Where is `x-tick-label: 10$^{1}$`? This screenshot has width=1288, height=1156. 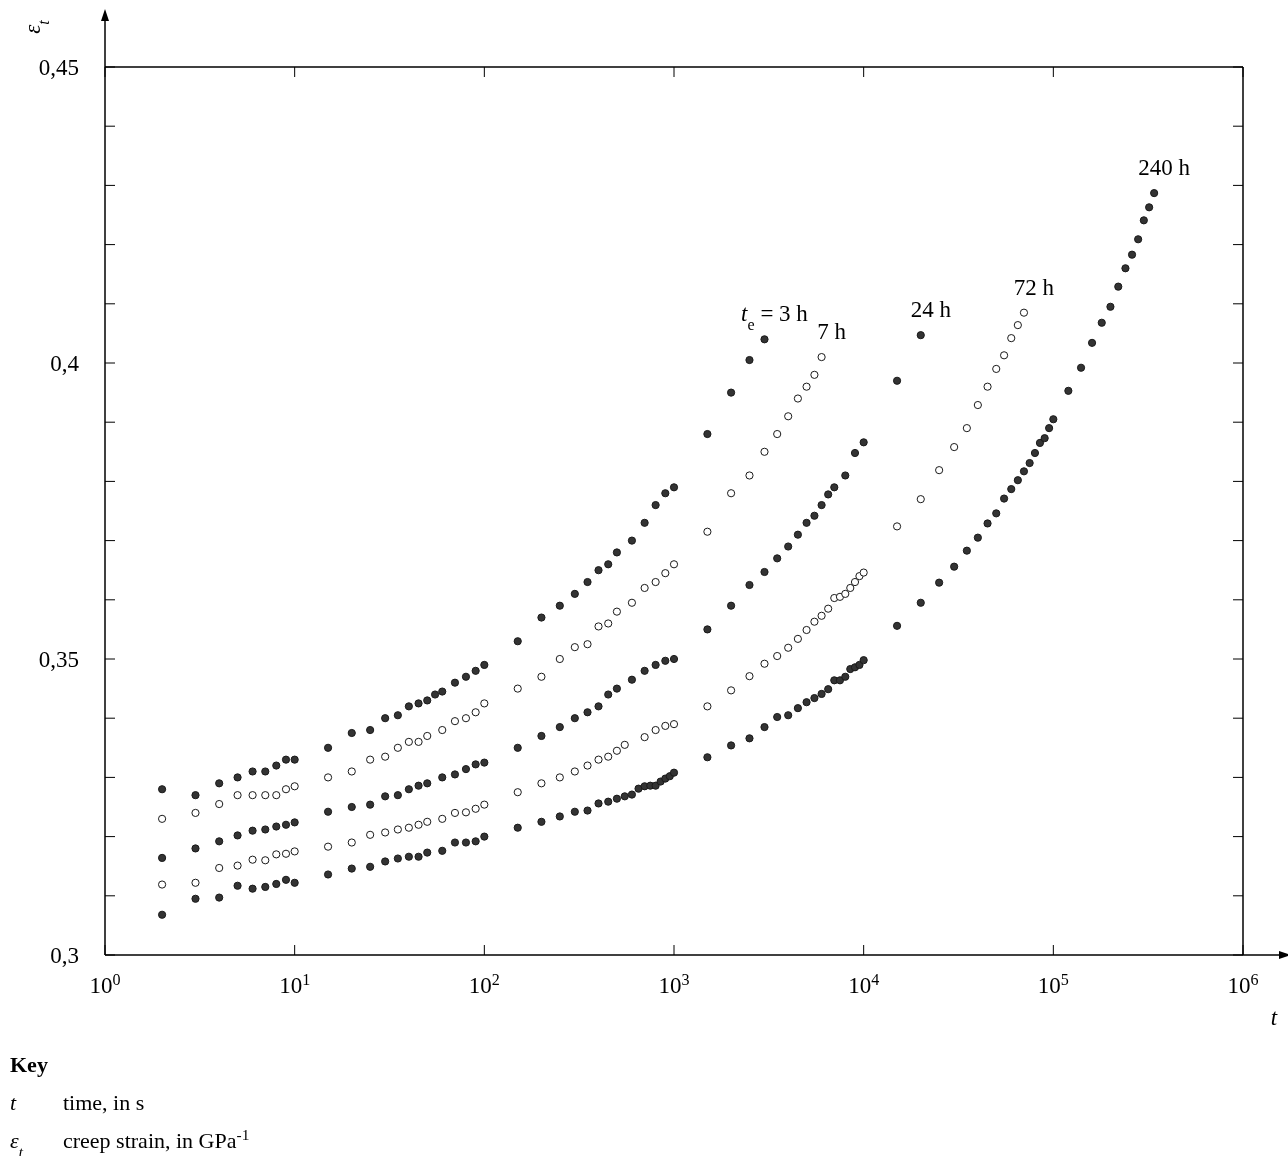 x-tick-label: 10$^{1}$ is located at coordinates (295, 984).